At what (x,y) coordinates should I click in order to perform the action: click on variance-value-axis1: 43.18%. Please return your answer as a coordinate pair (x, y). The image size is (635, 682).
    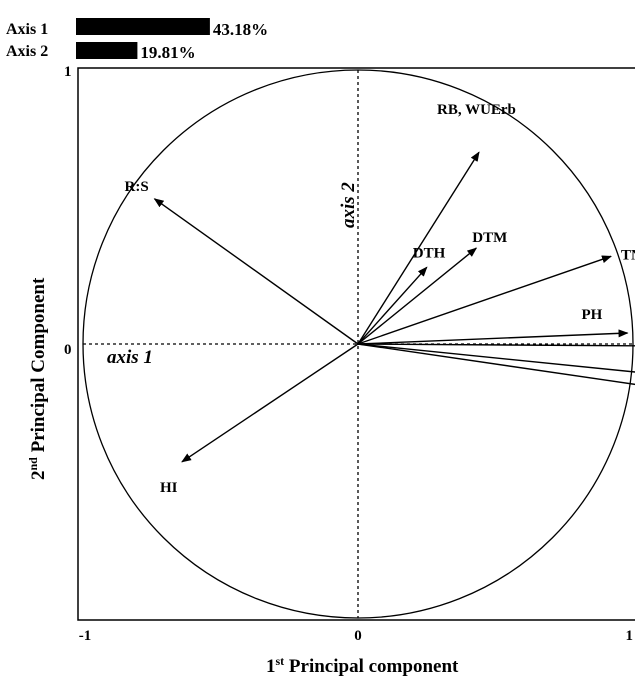
    Looking at the image, I should click on (240, 29).